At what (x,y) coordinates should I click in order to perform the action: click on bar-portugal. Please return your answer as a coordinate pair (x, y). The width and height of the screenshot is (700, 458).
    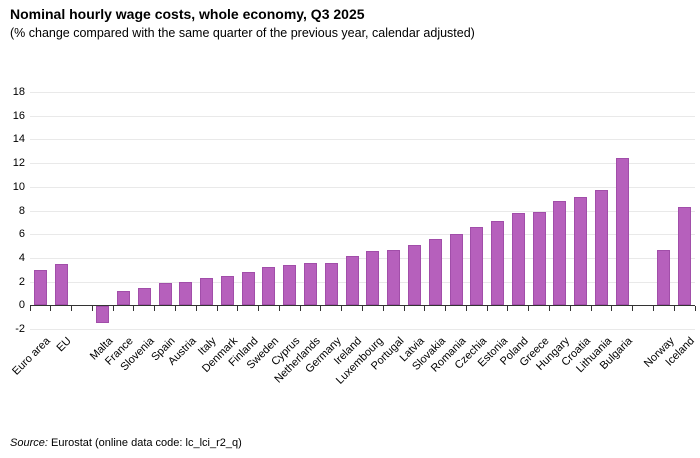
    Looking at the image, I should click on (394, 277).